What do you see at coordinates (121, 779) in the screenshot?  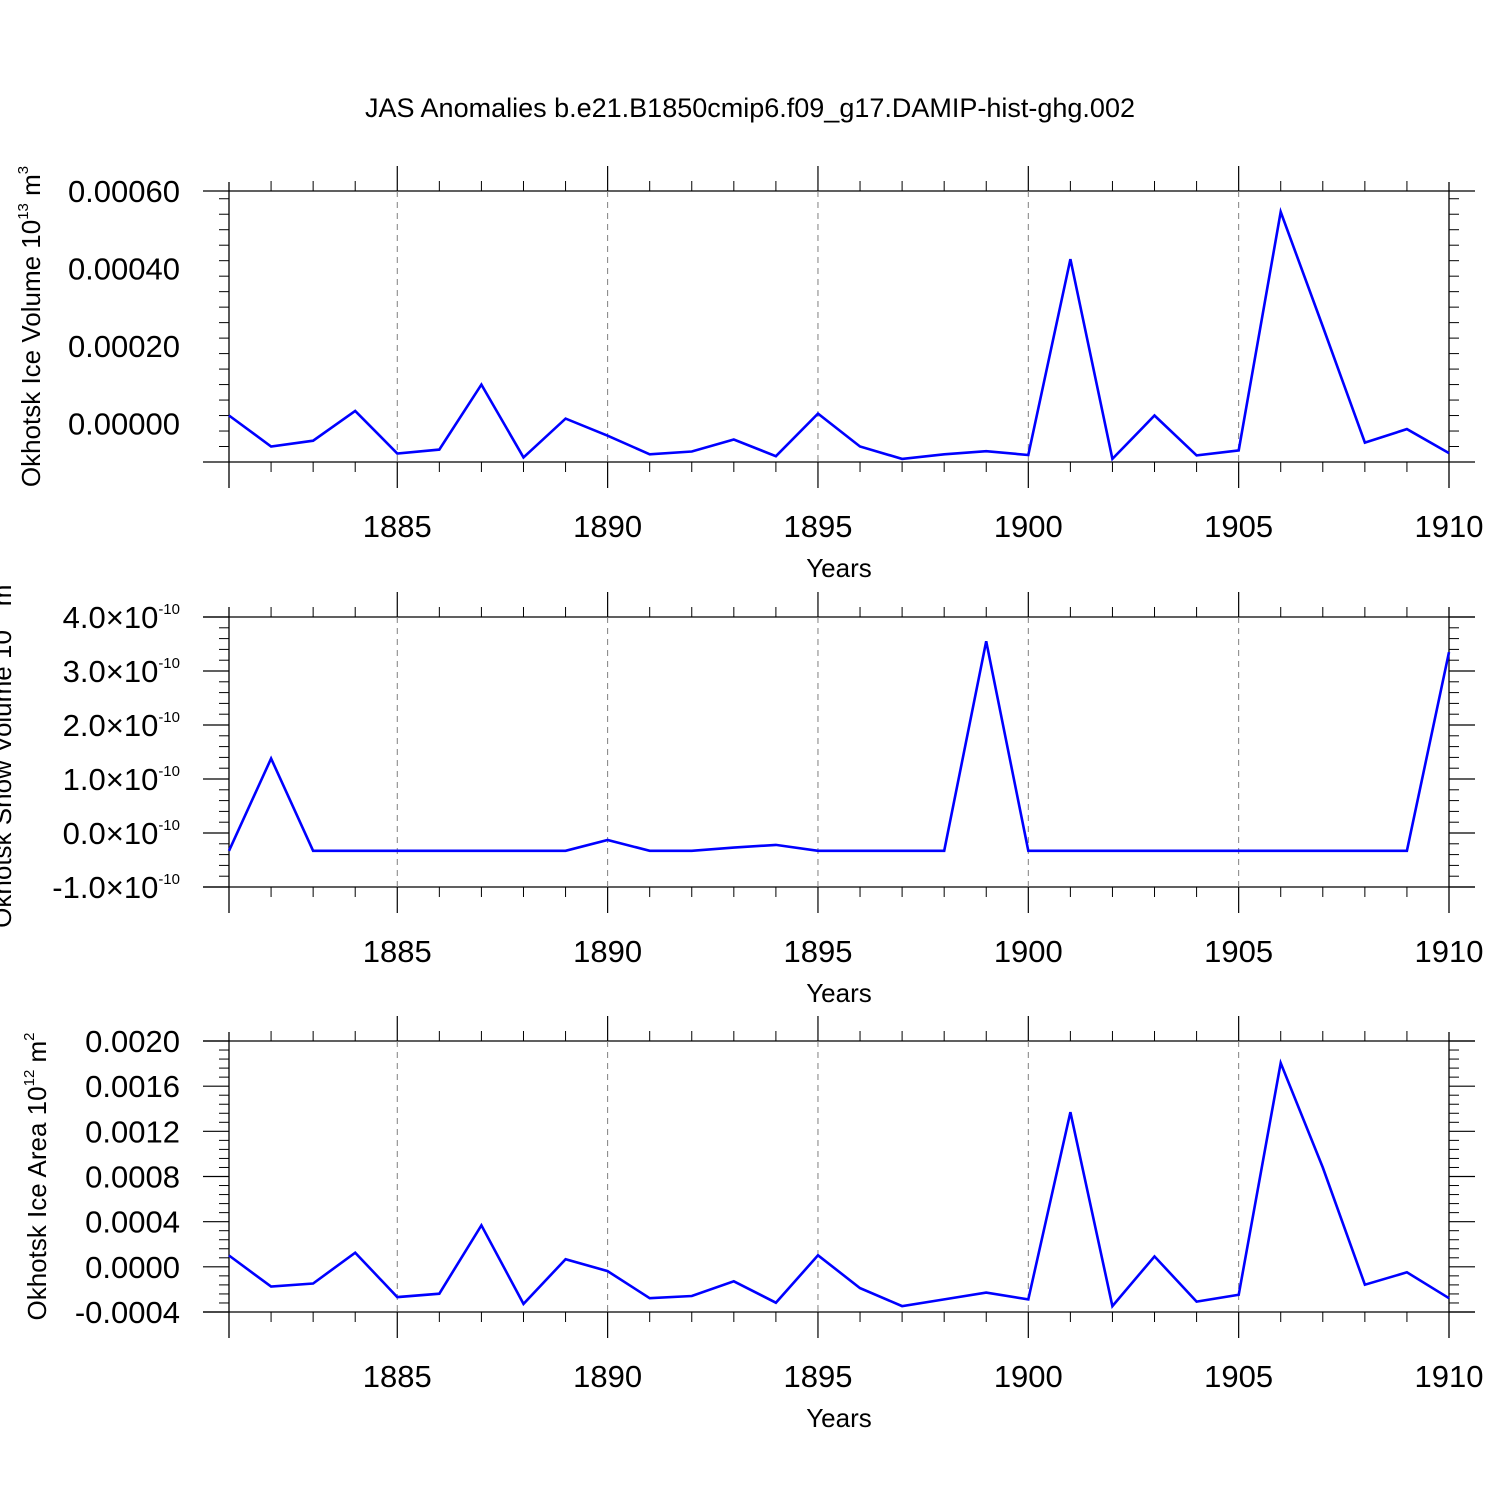 I see `y-tick-label: 1.0×10⁻¹⁰` at bounding box center [121, 779].